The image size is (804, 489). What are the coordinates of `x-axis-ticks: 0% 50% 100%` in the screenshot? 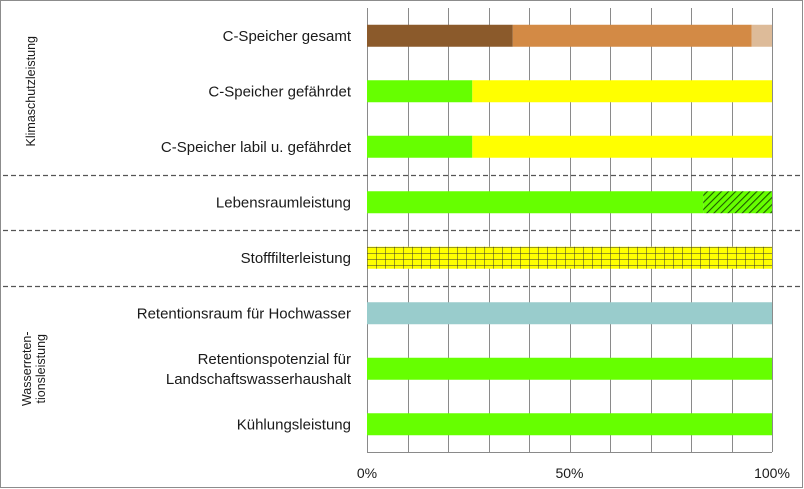 It's located at (573, 473).